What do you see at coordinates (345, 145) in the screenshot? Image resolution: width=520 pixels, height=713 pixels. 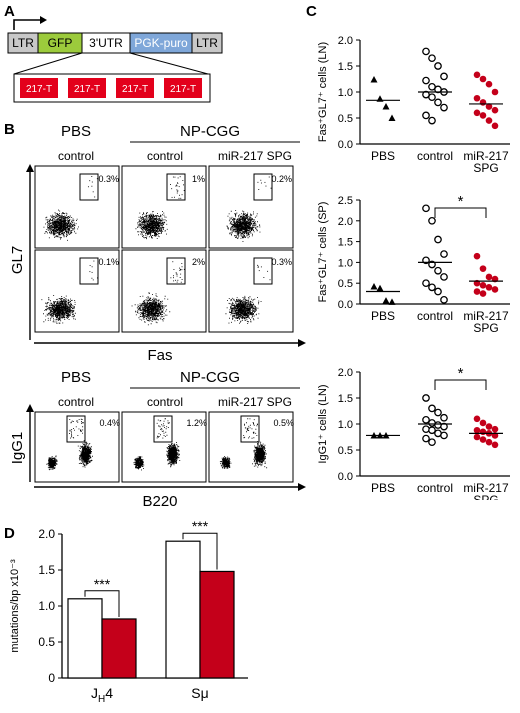 I see `scatter-1-ytick: 0.0` at bounding box center [345, 145].